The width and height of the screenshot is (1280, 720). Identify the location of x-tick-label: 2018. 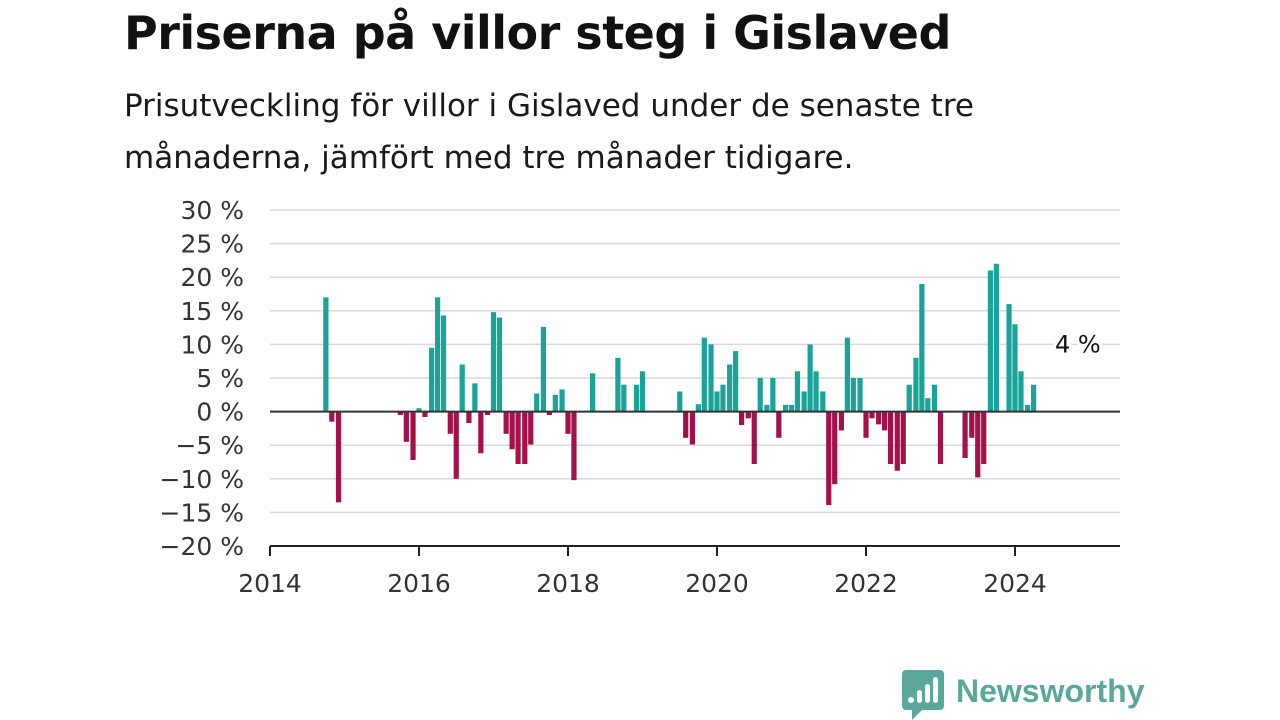
(568, 583).